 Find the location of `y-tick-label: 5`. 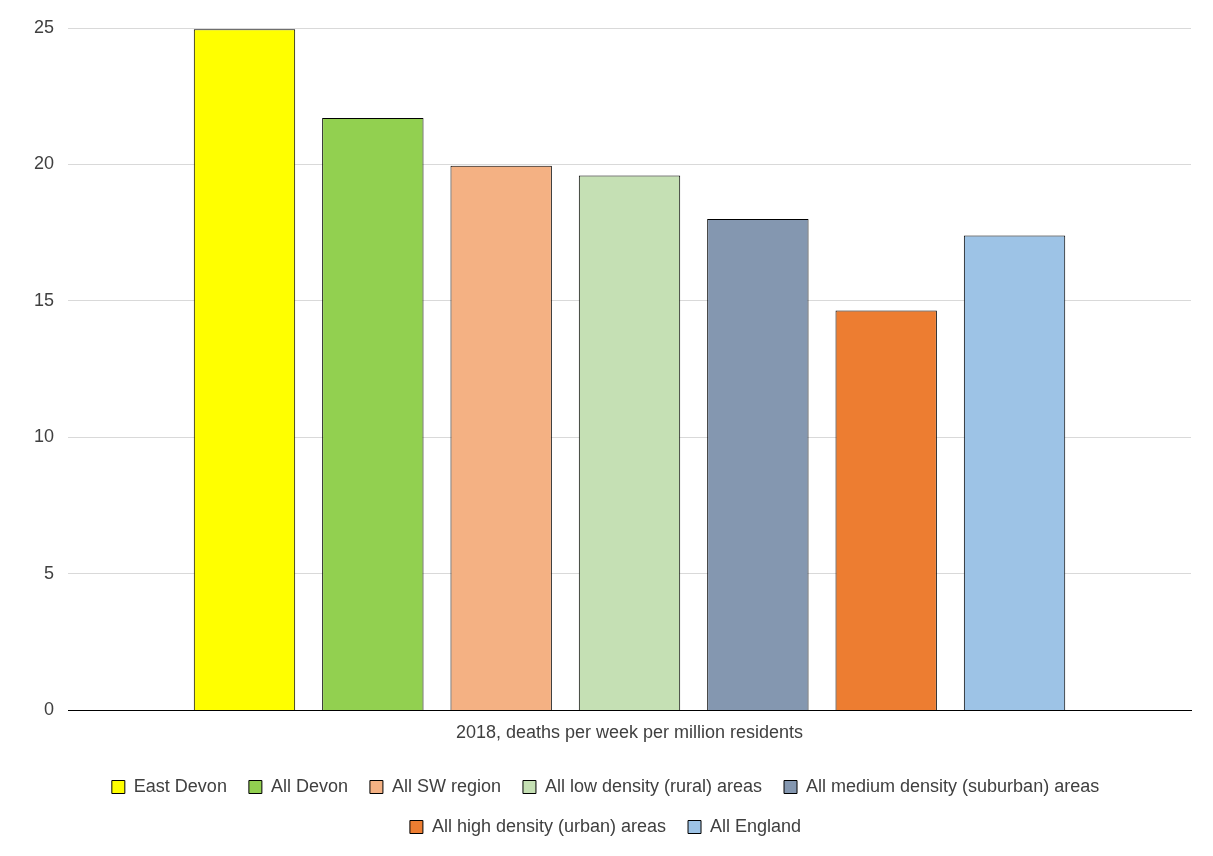

y-tick-label: 5 is located at coordinates (49, 572).